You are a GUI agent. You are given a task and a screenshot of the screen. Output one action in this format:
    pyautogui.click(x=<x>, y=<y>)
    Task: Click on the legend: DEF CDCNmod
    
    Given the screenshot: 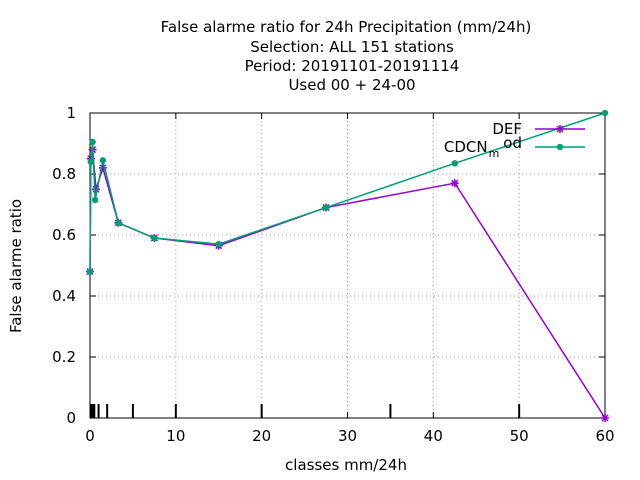 What is the action you would take?
    pyautogui.click(x=514, y=140)
    